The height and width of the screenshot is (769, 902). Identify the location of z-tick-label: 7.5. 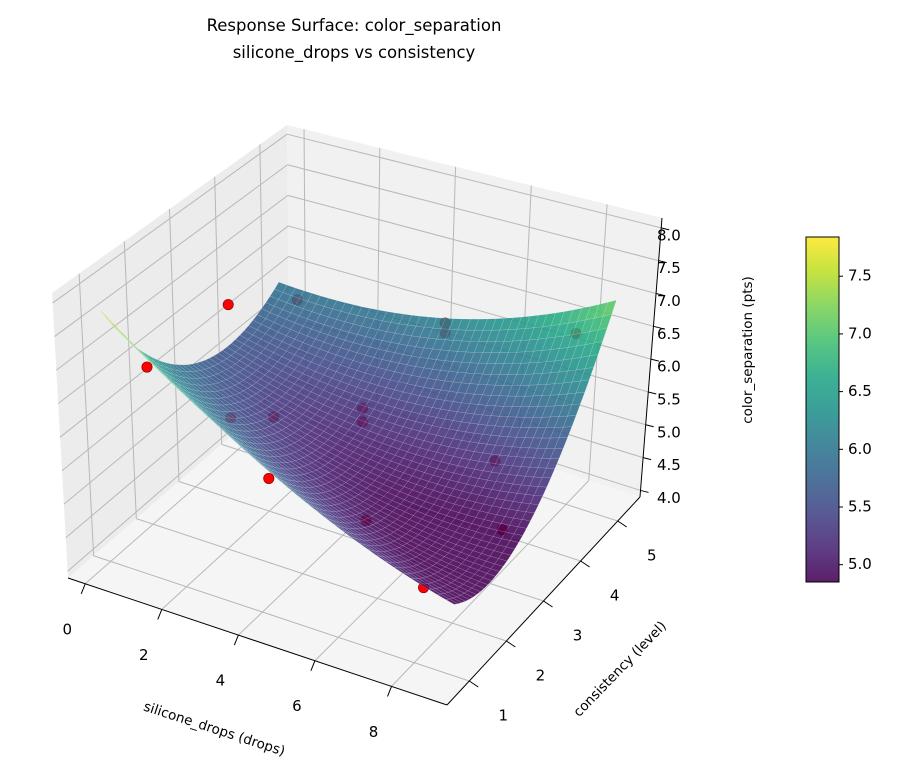
(669, 268).